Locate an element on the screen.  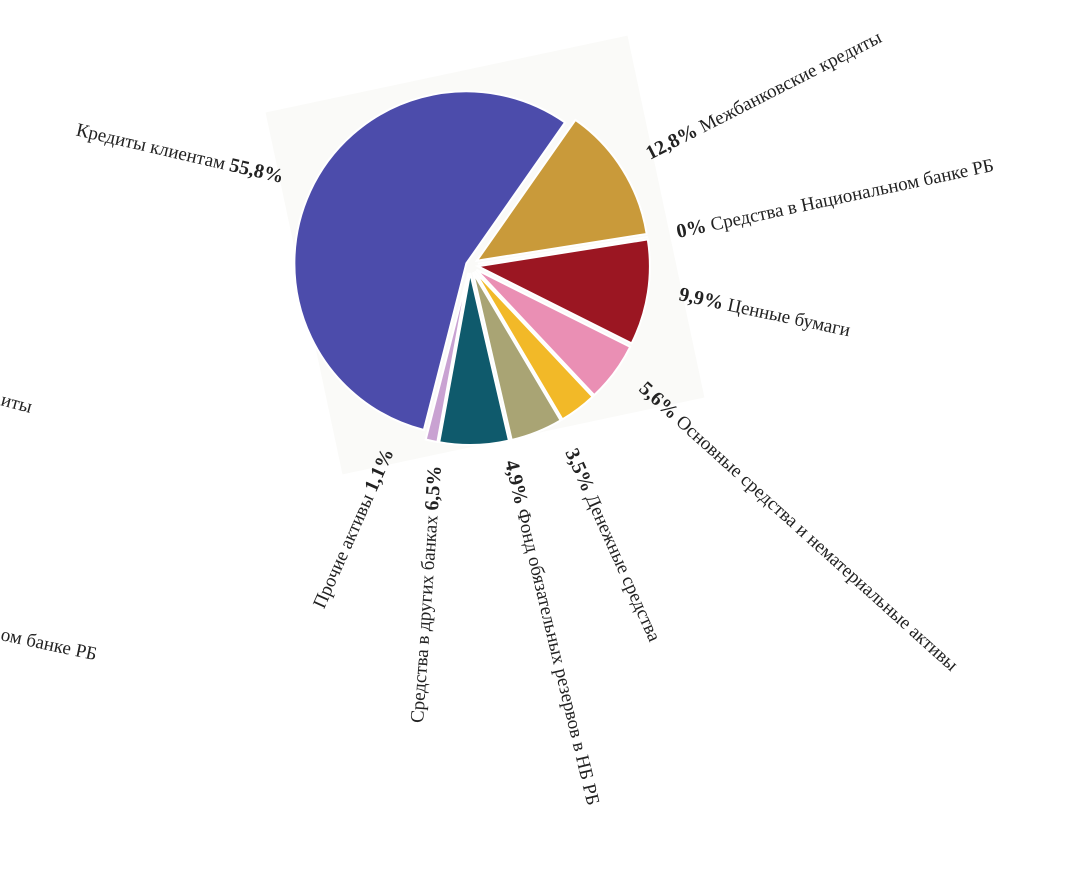
category-label: Фонд обязательных резервов в НБ РБ is located at coordinates (557, 657).